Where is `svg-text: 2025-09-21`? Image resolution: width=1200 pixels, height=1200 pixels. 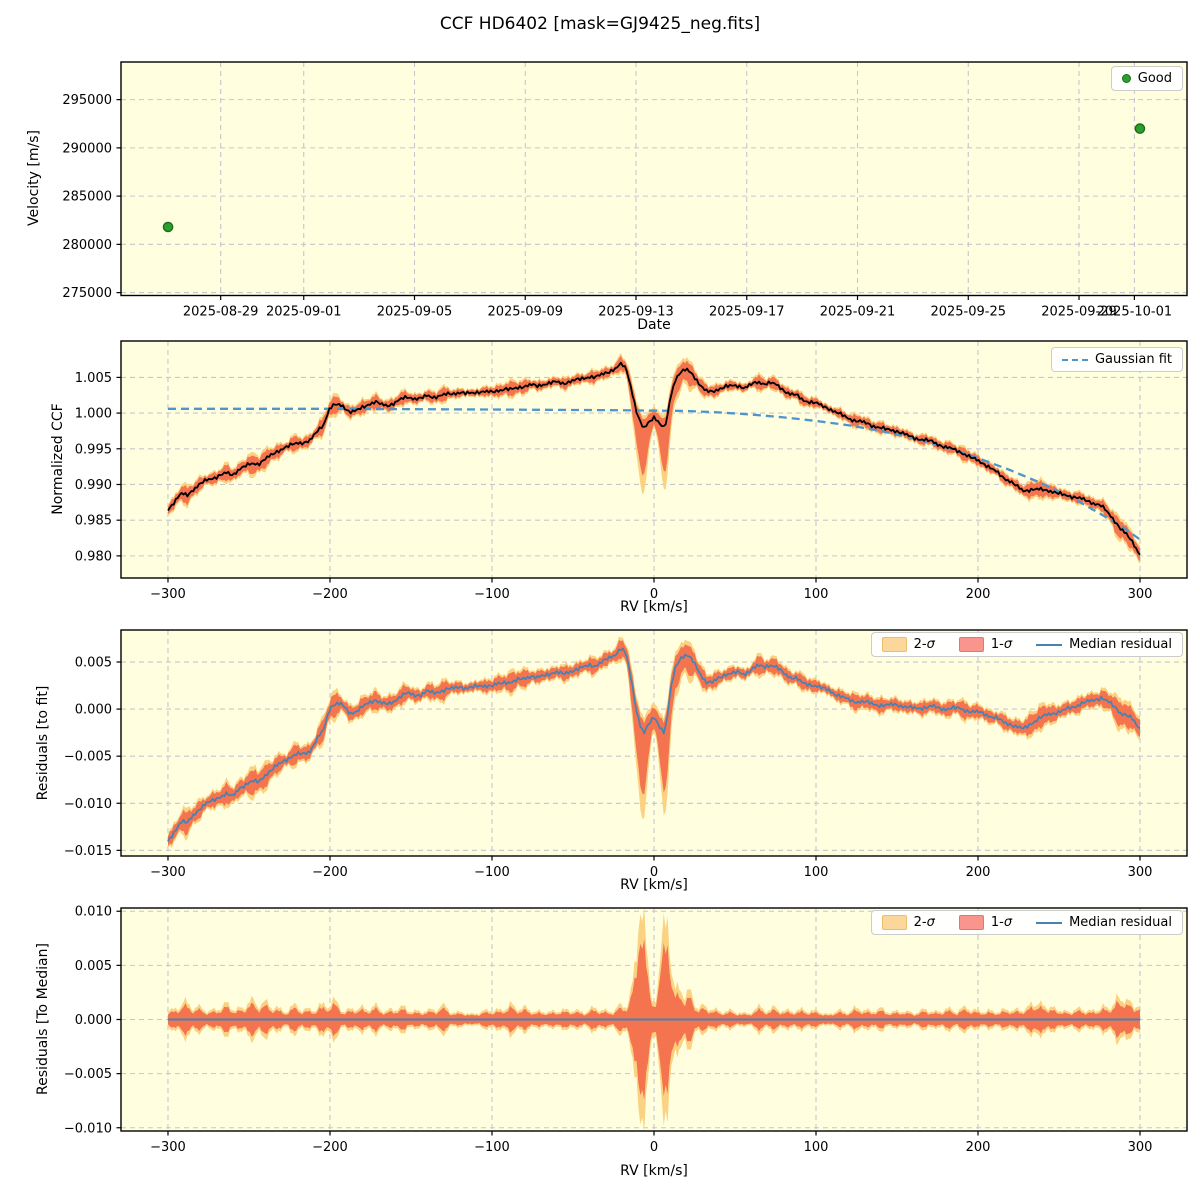 svg-text: 2025-09-21 is located at coordinates (858, 312).